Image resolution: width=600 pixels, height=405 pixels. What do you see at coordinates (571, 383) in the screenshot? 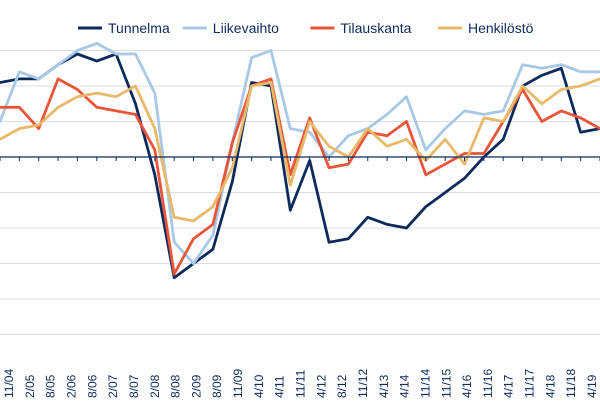
I see `x-tick-label: 11/18` at bounding box center [571, 383].